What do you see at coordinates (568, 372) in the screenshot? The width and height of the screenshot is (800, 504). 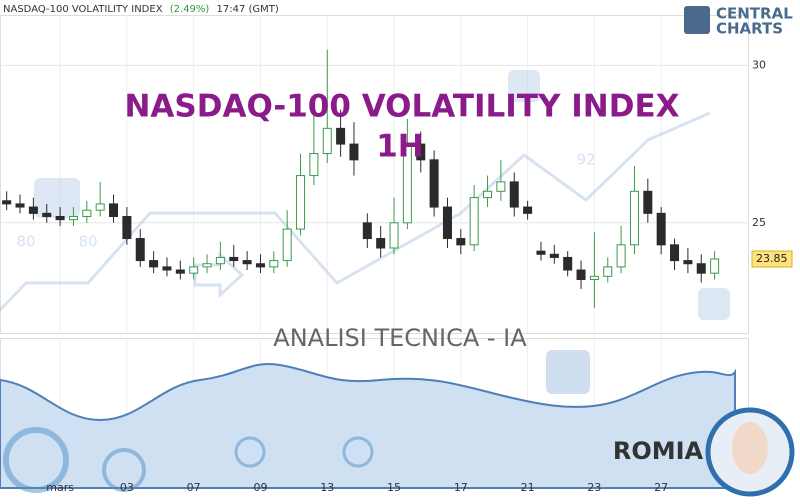 I see `decor-icon` at bounding box center [568, 372].